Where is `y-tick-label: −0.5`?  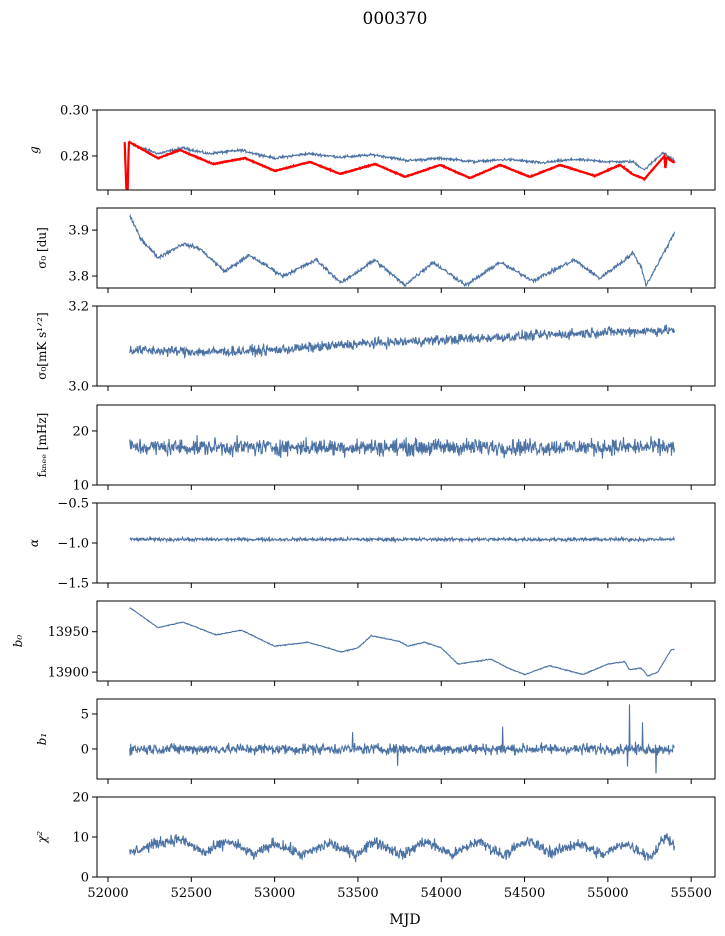 y-tick-label: −0.5 is located at coordinates (73, 504).